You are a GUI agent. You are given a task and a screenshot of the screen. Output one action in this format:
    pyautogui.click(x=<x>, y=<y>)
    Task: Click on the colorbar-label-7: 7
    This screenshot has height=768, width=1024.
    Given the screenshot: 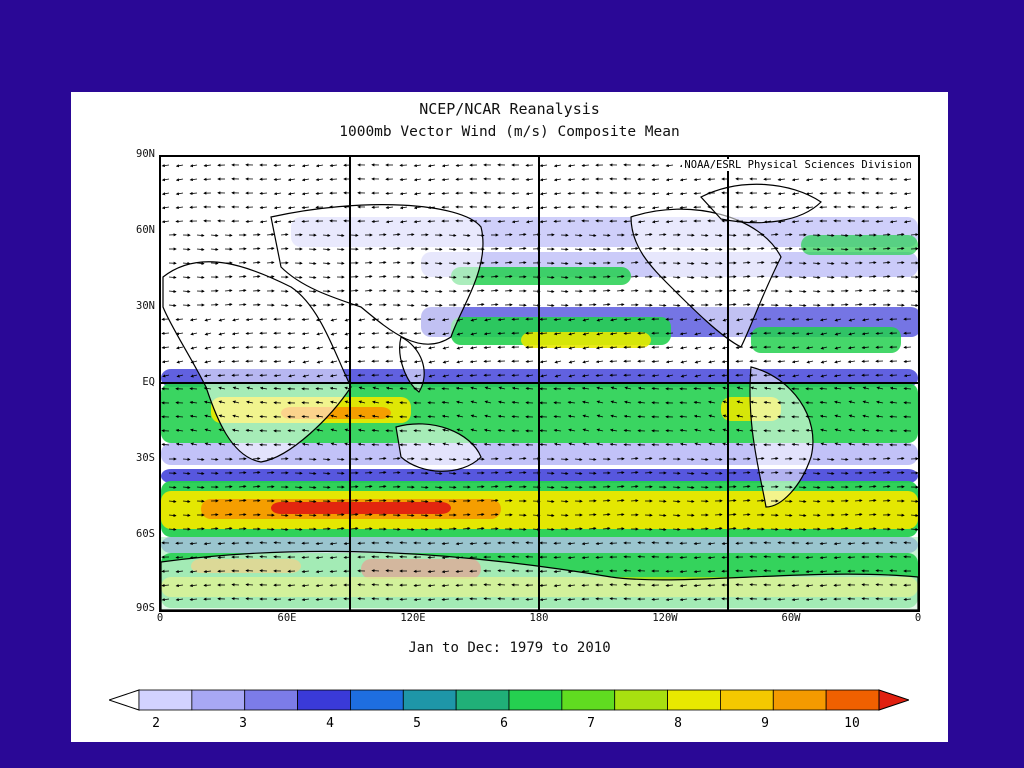 What is the action you would take?
    pyautogui.click(x=591, y=723)
    